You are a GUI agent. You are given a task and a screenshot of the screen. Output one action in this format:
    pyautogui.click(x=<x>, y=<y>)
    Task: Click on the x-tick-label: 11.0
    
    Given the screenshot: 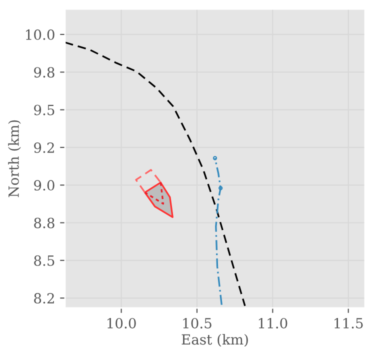 What is the action you would take?
    pyautogui.click(x=273, y=323)
    